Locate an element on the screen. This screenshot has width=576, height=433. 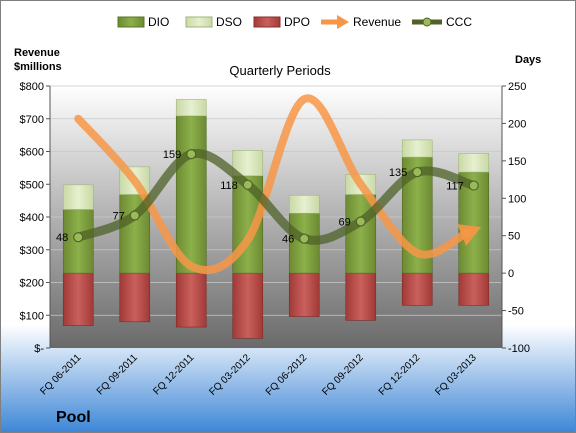
ccc-data-label: 159 is located at coordinates (172, 155).